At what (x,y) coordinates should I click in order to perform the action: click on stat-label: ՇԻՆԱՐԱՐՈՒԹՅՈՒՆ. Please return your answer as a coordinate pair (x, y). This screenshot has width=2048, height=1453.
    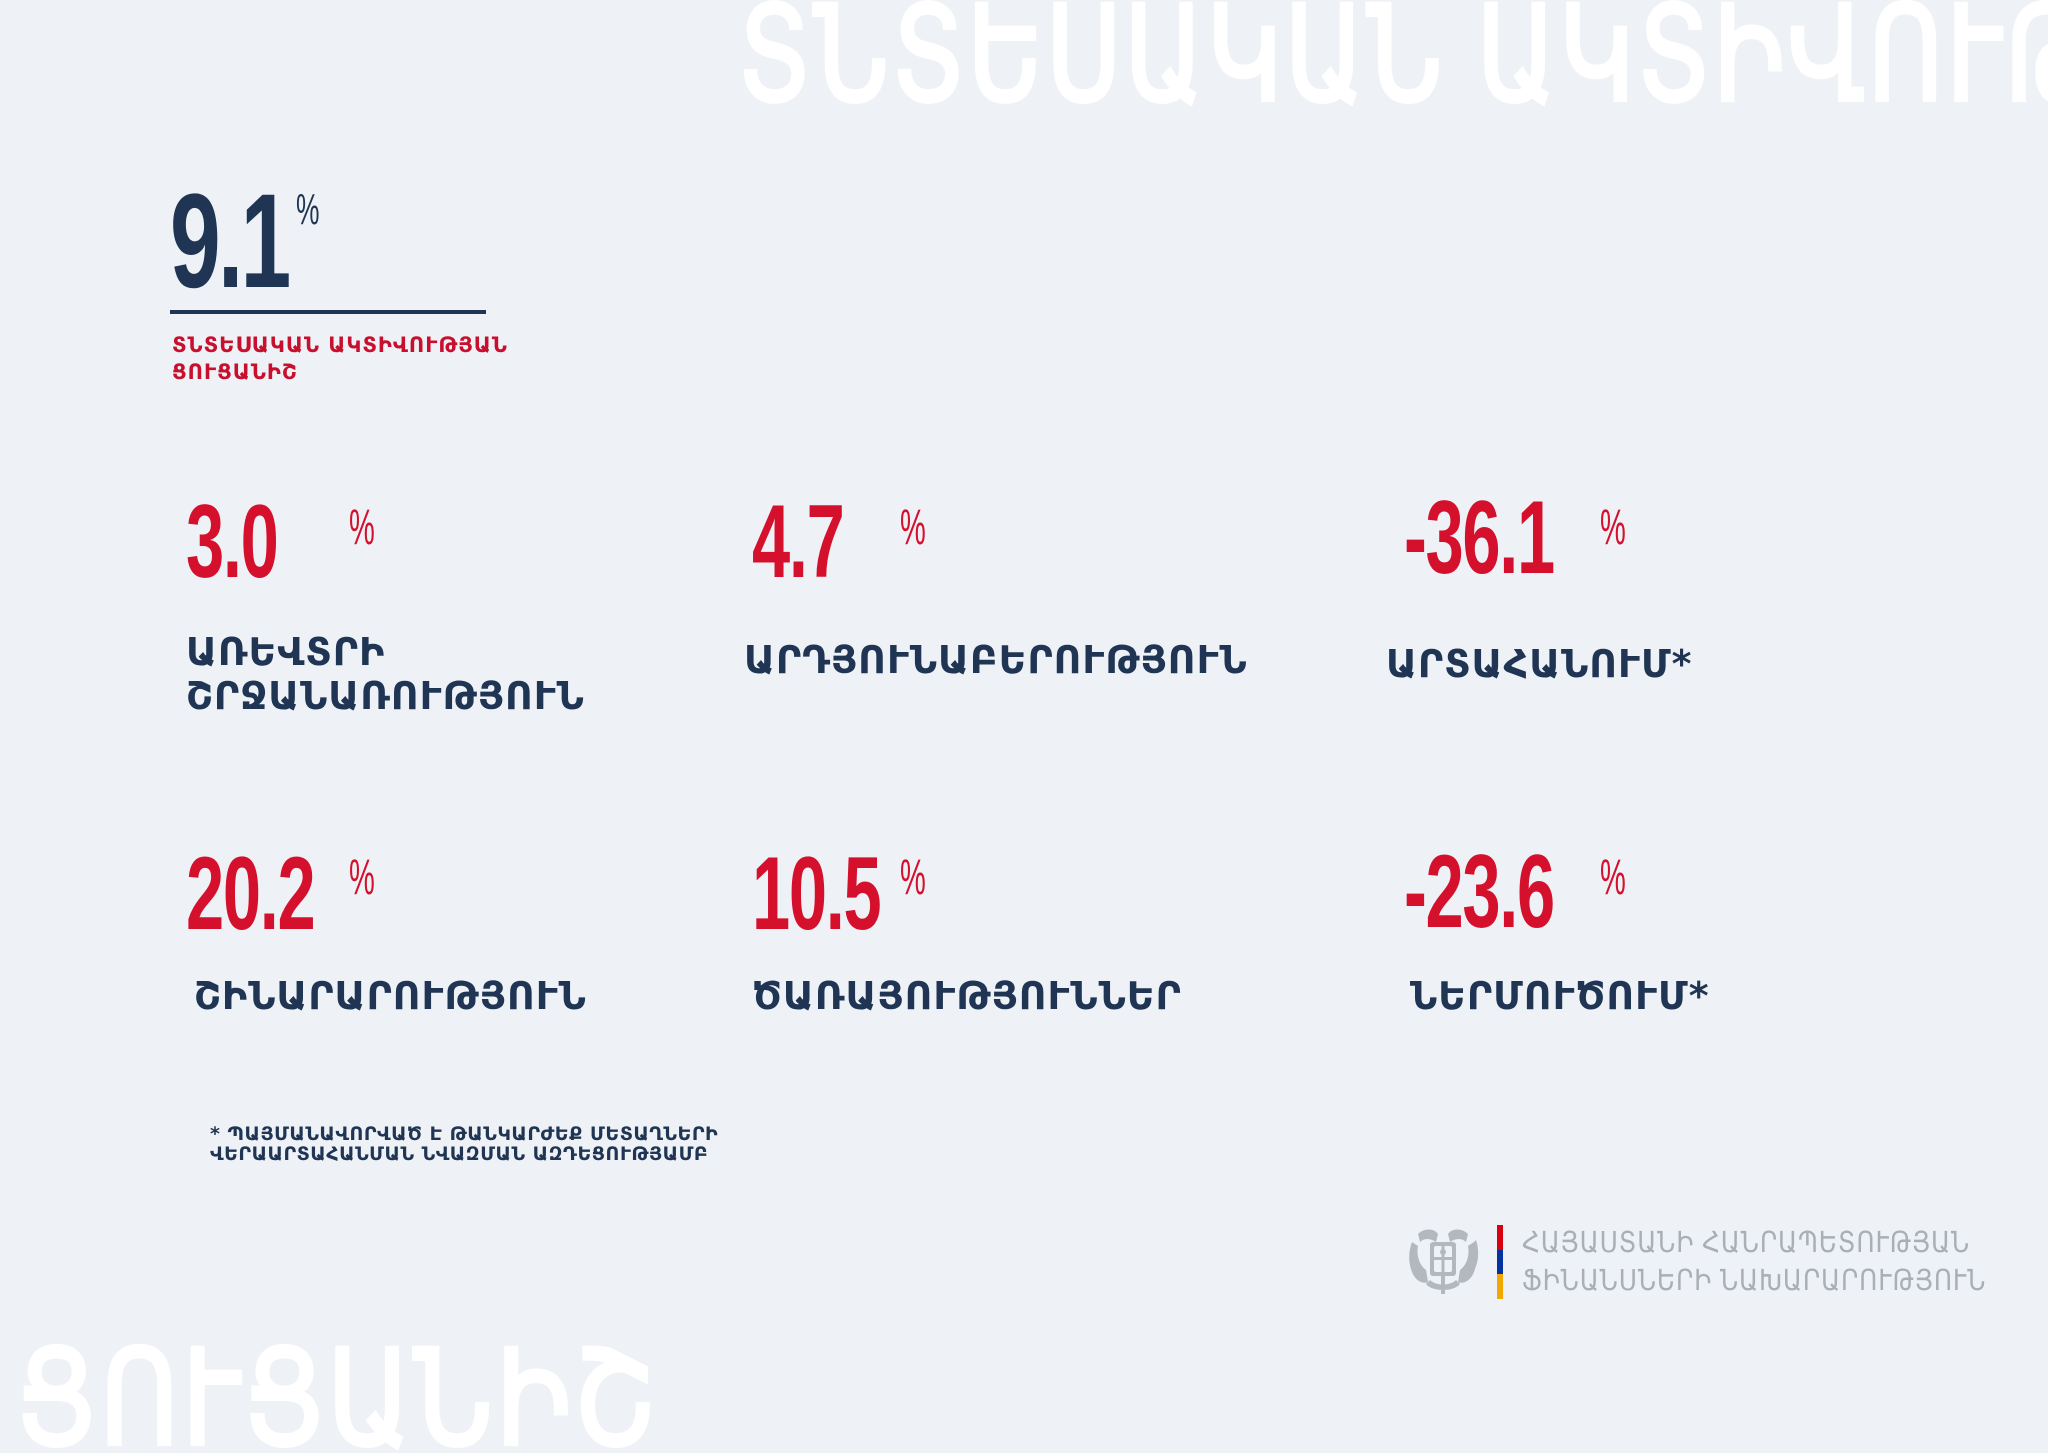
    Looking at the image, I should click on (390, 996).